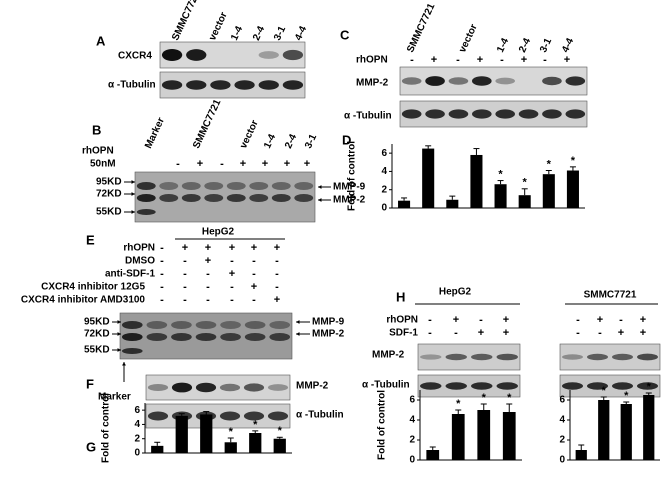 The image size is (662, 487). Describe the element at coordinates (610, 386) in the screenshot. I see `blot` at that location.